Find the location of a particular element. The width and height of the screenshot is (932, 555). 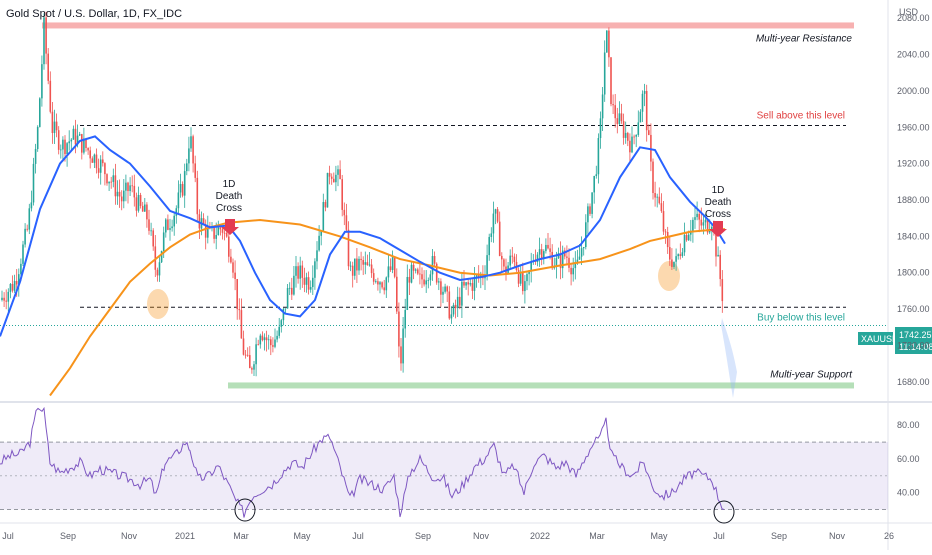

price-tick: 2040.00 is located at coordinates (913, 55).